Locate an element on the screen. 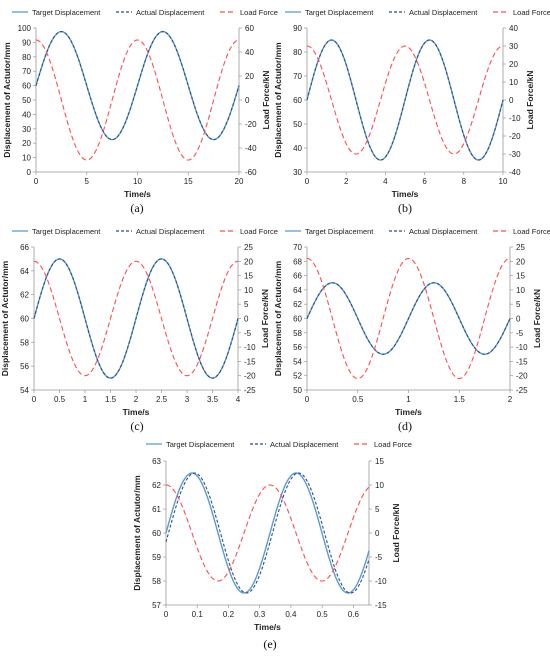 The height and width of the screenshot is (656, 550). x-tick-label: 0.1 is located at coordinates (198, 614).